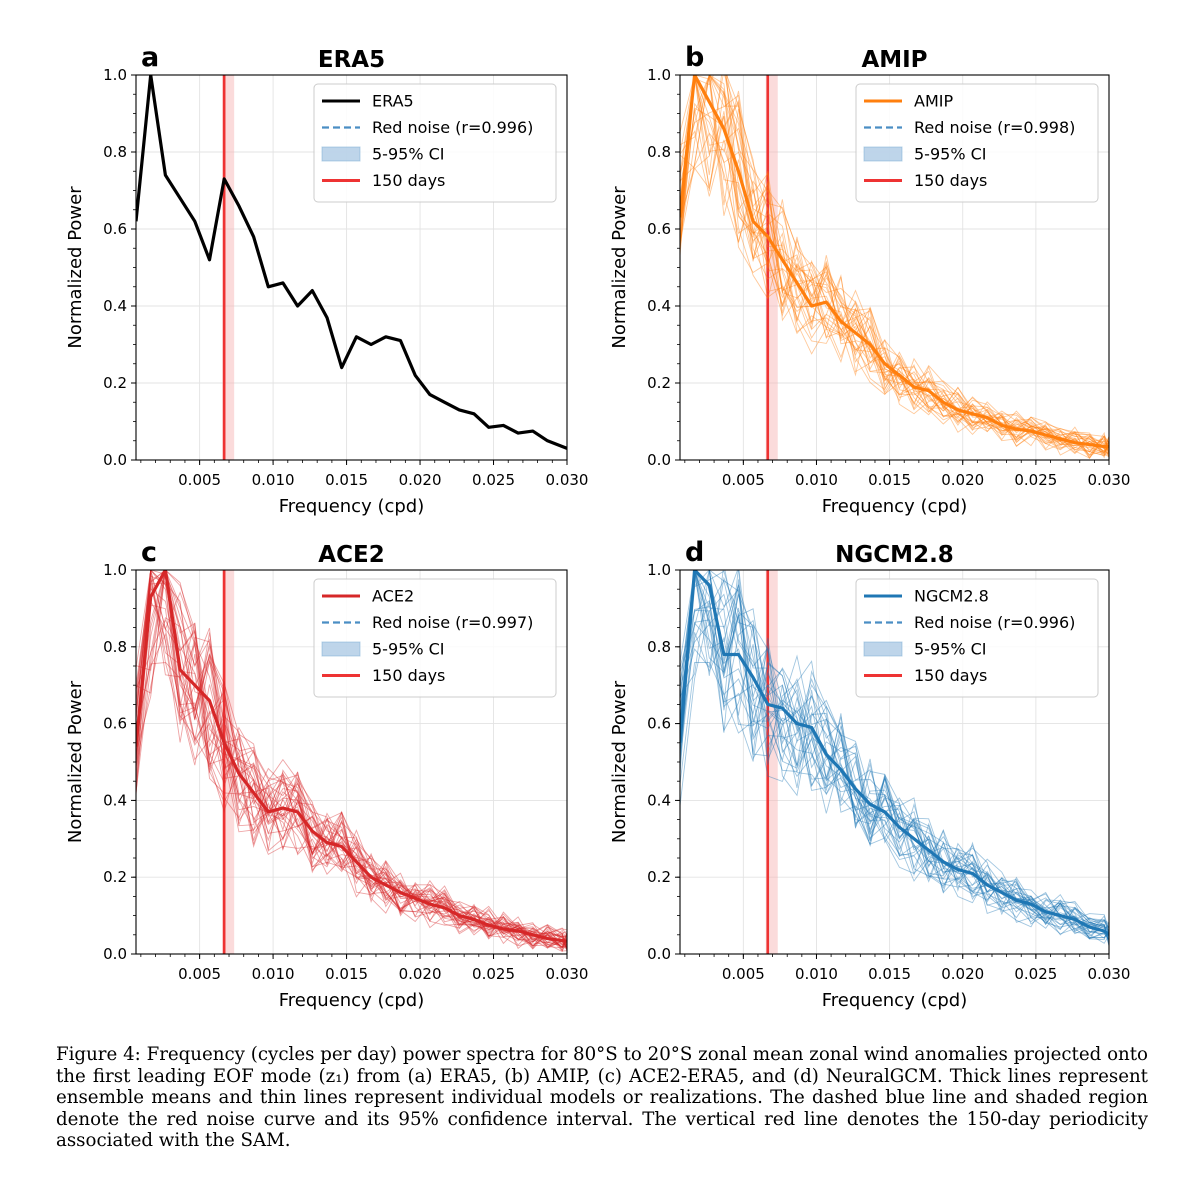 The width and height of the screenshot is (1185, 1197). What do you see at coordinates (694, 57) in the screenshot?
I see `panel-letter: b` at bounding box center [694, 57].